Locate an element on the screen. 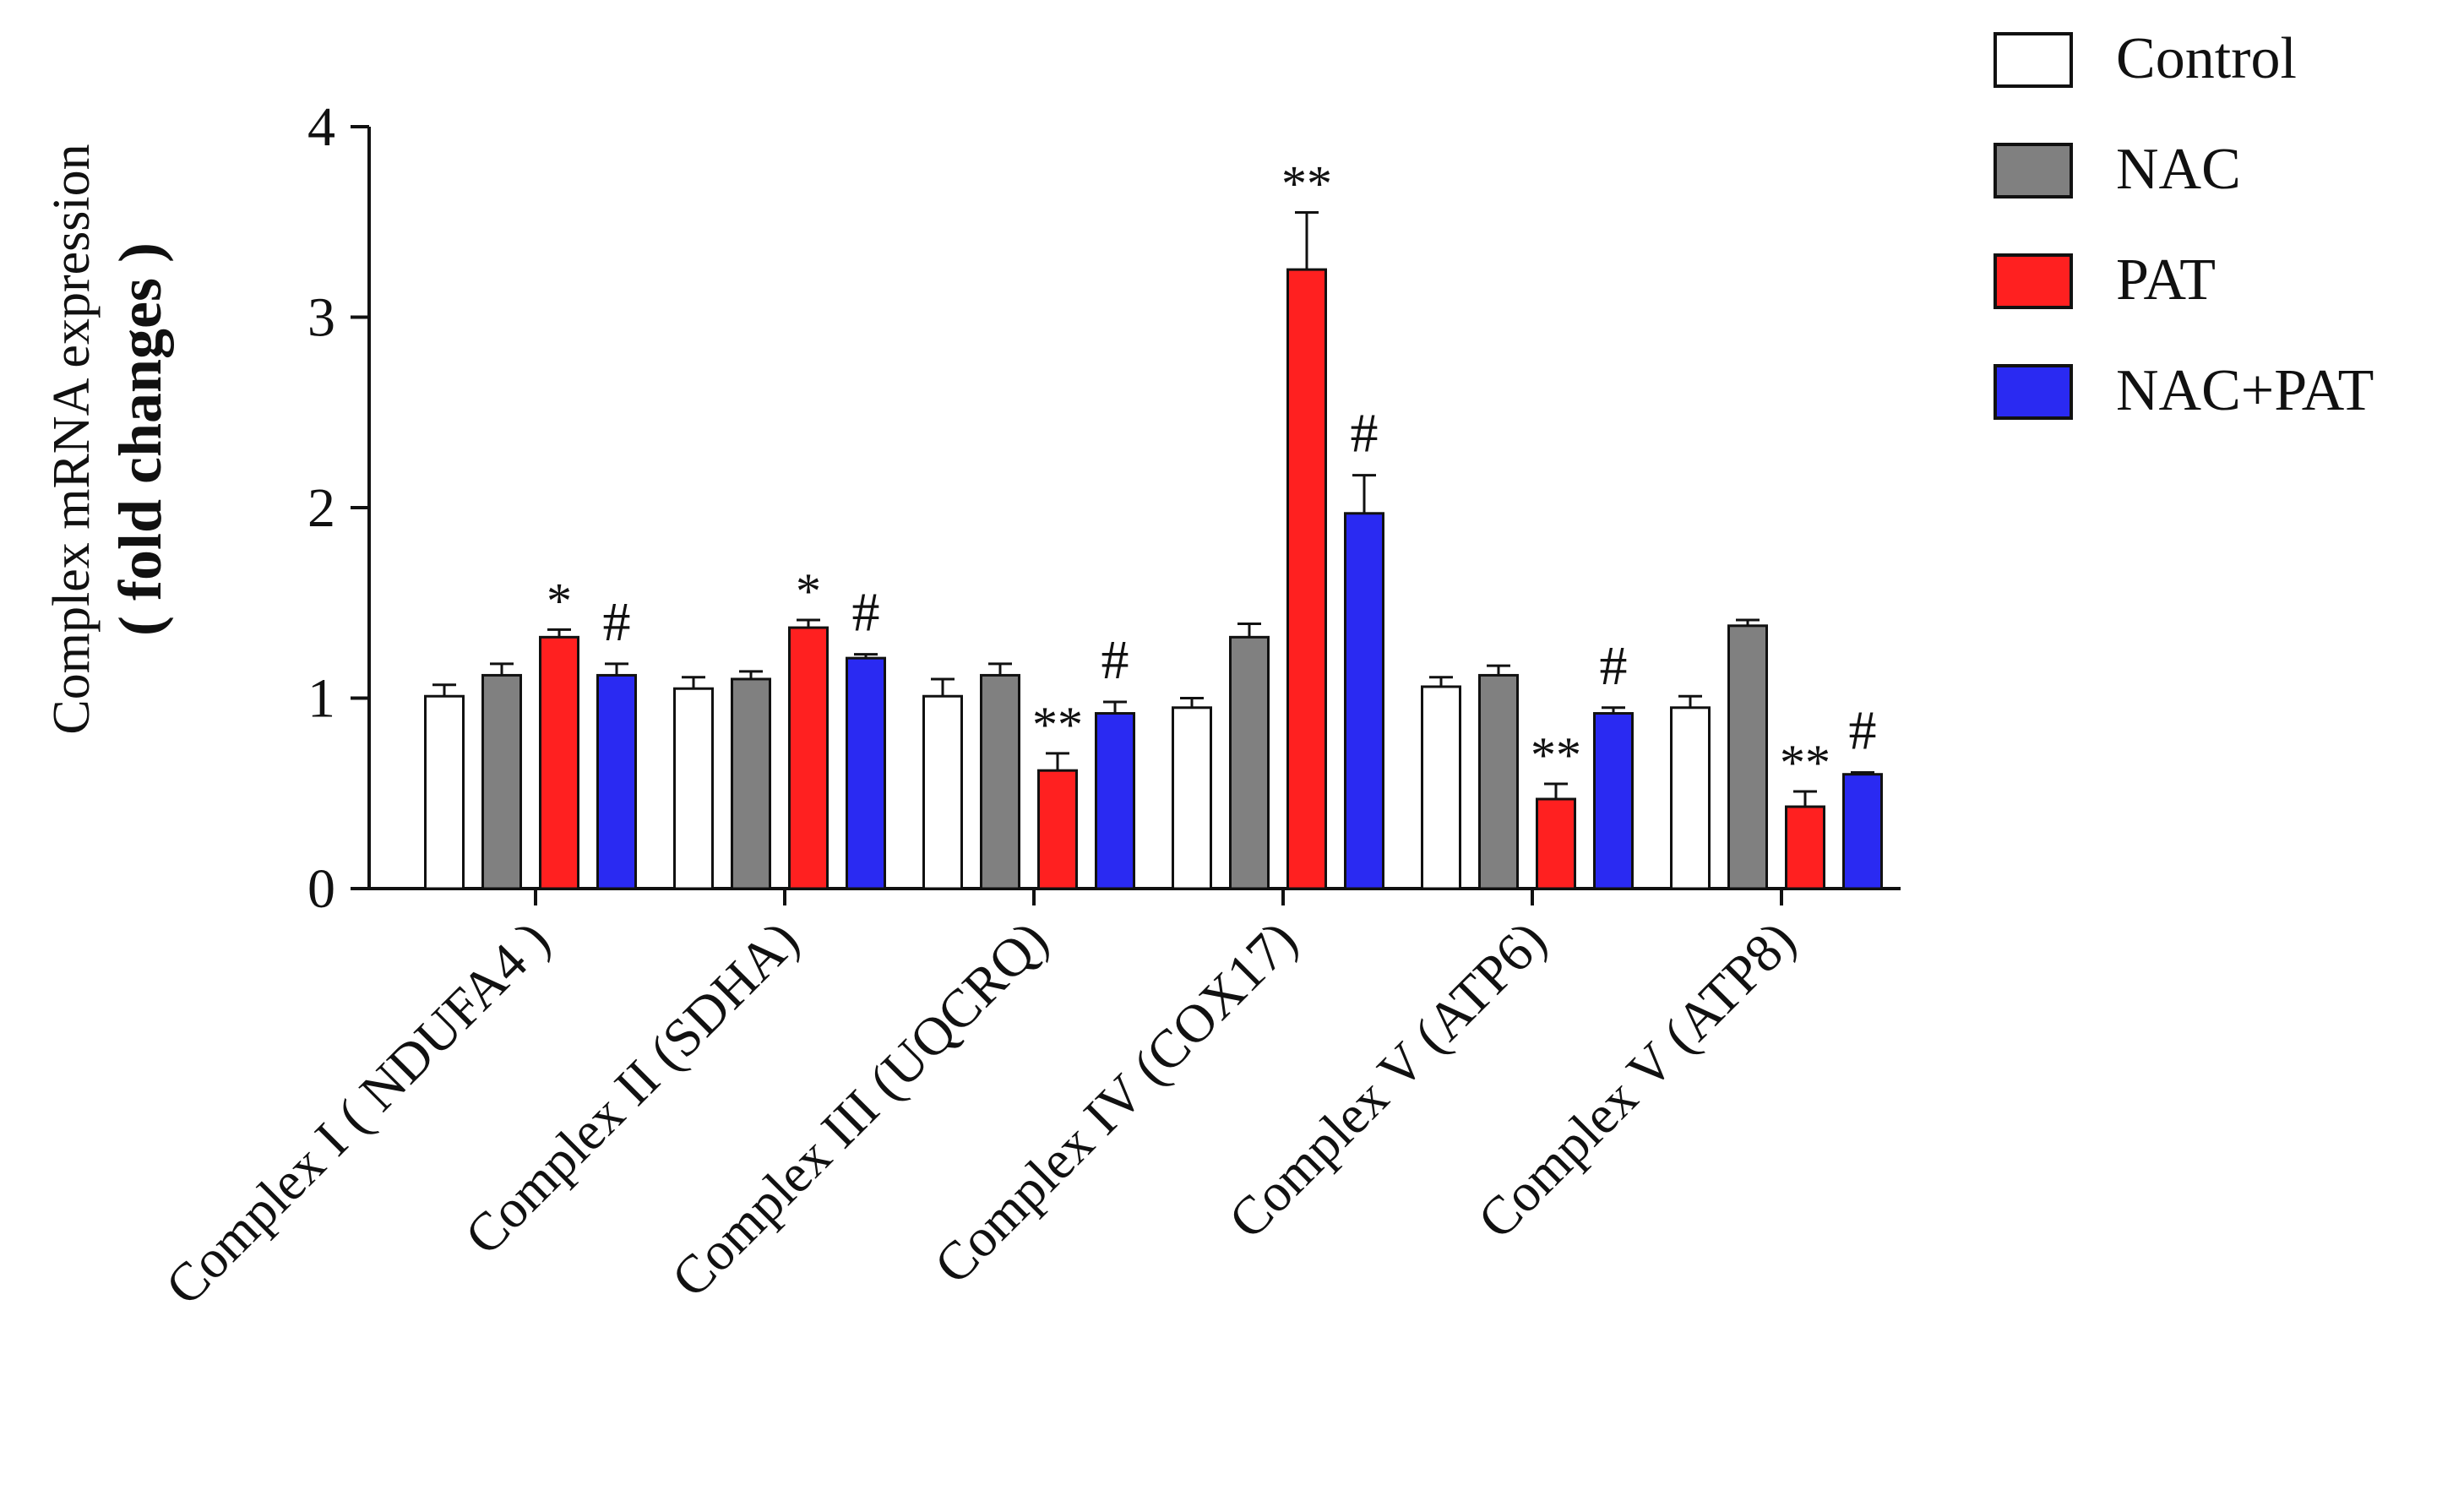 This screenshot has height=1490, width=2464. legend-label: PAT is located at coordinates (2166, 280).